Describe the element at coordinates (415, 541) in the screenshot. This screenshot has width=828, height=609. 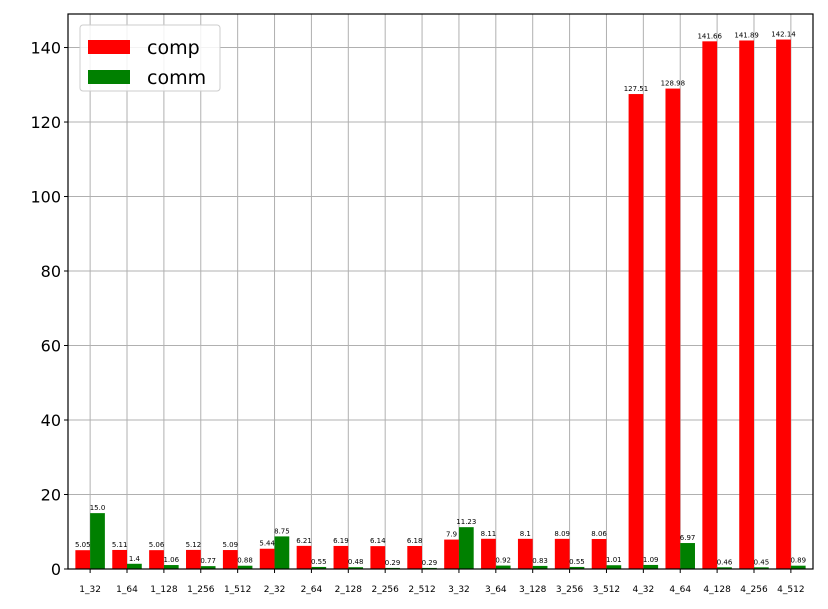
I see `bar-label-comp: 6.18` at that location.